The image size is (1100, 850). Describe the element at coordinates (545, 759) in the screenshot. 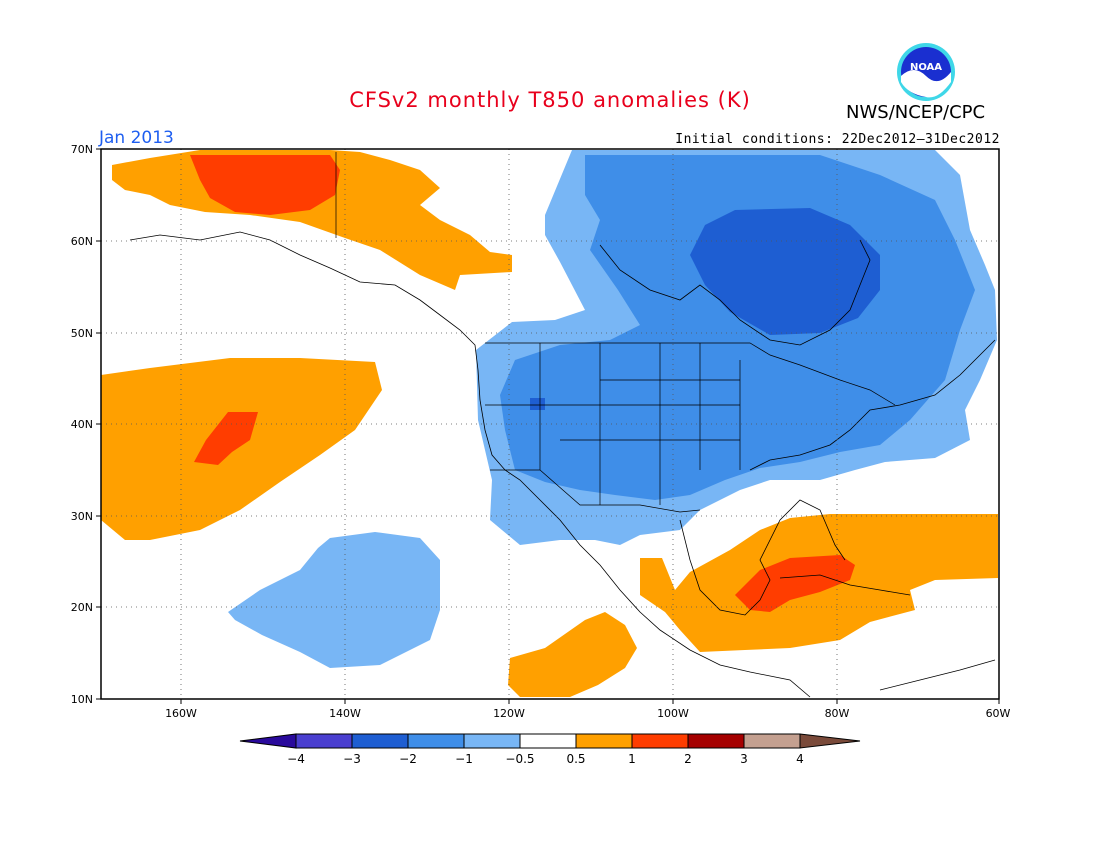

I see `colorbar-labels: −4 −3 −2 −1 −0.5 0.5 1 2 3 4` at that location.